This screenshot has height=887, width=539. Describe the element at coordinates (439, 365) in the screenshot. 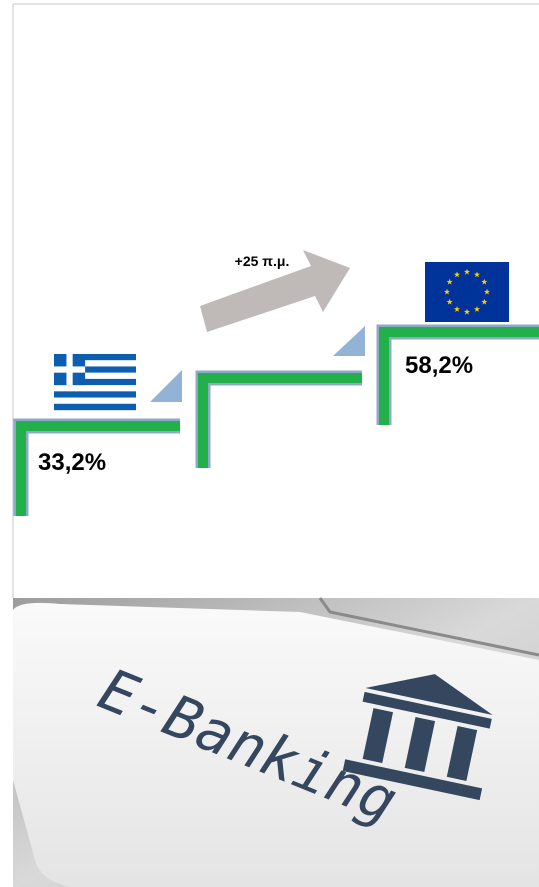

I see `eu-value: 58,2%` at that location.